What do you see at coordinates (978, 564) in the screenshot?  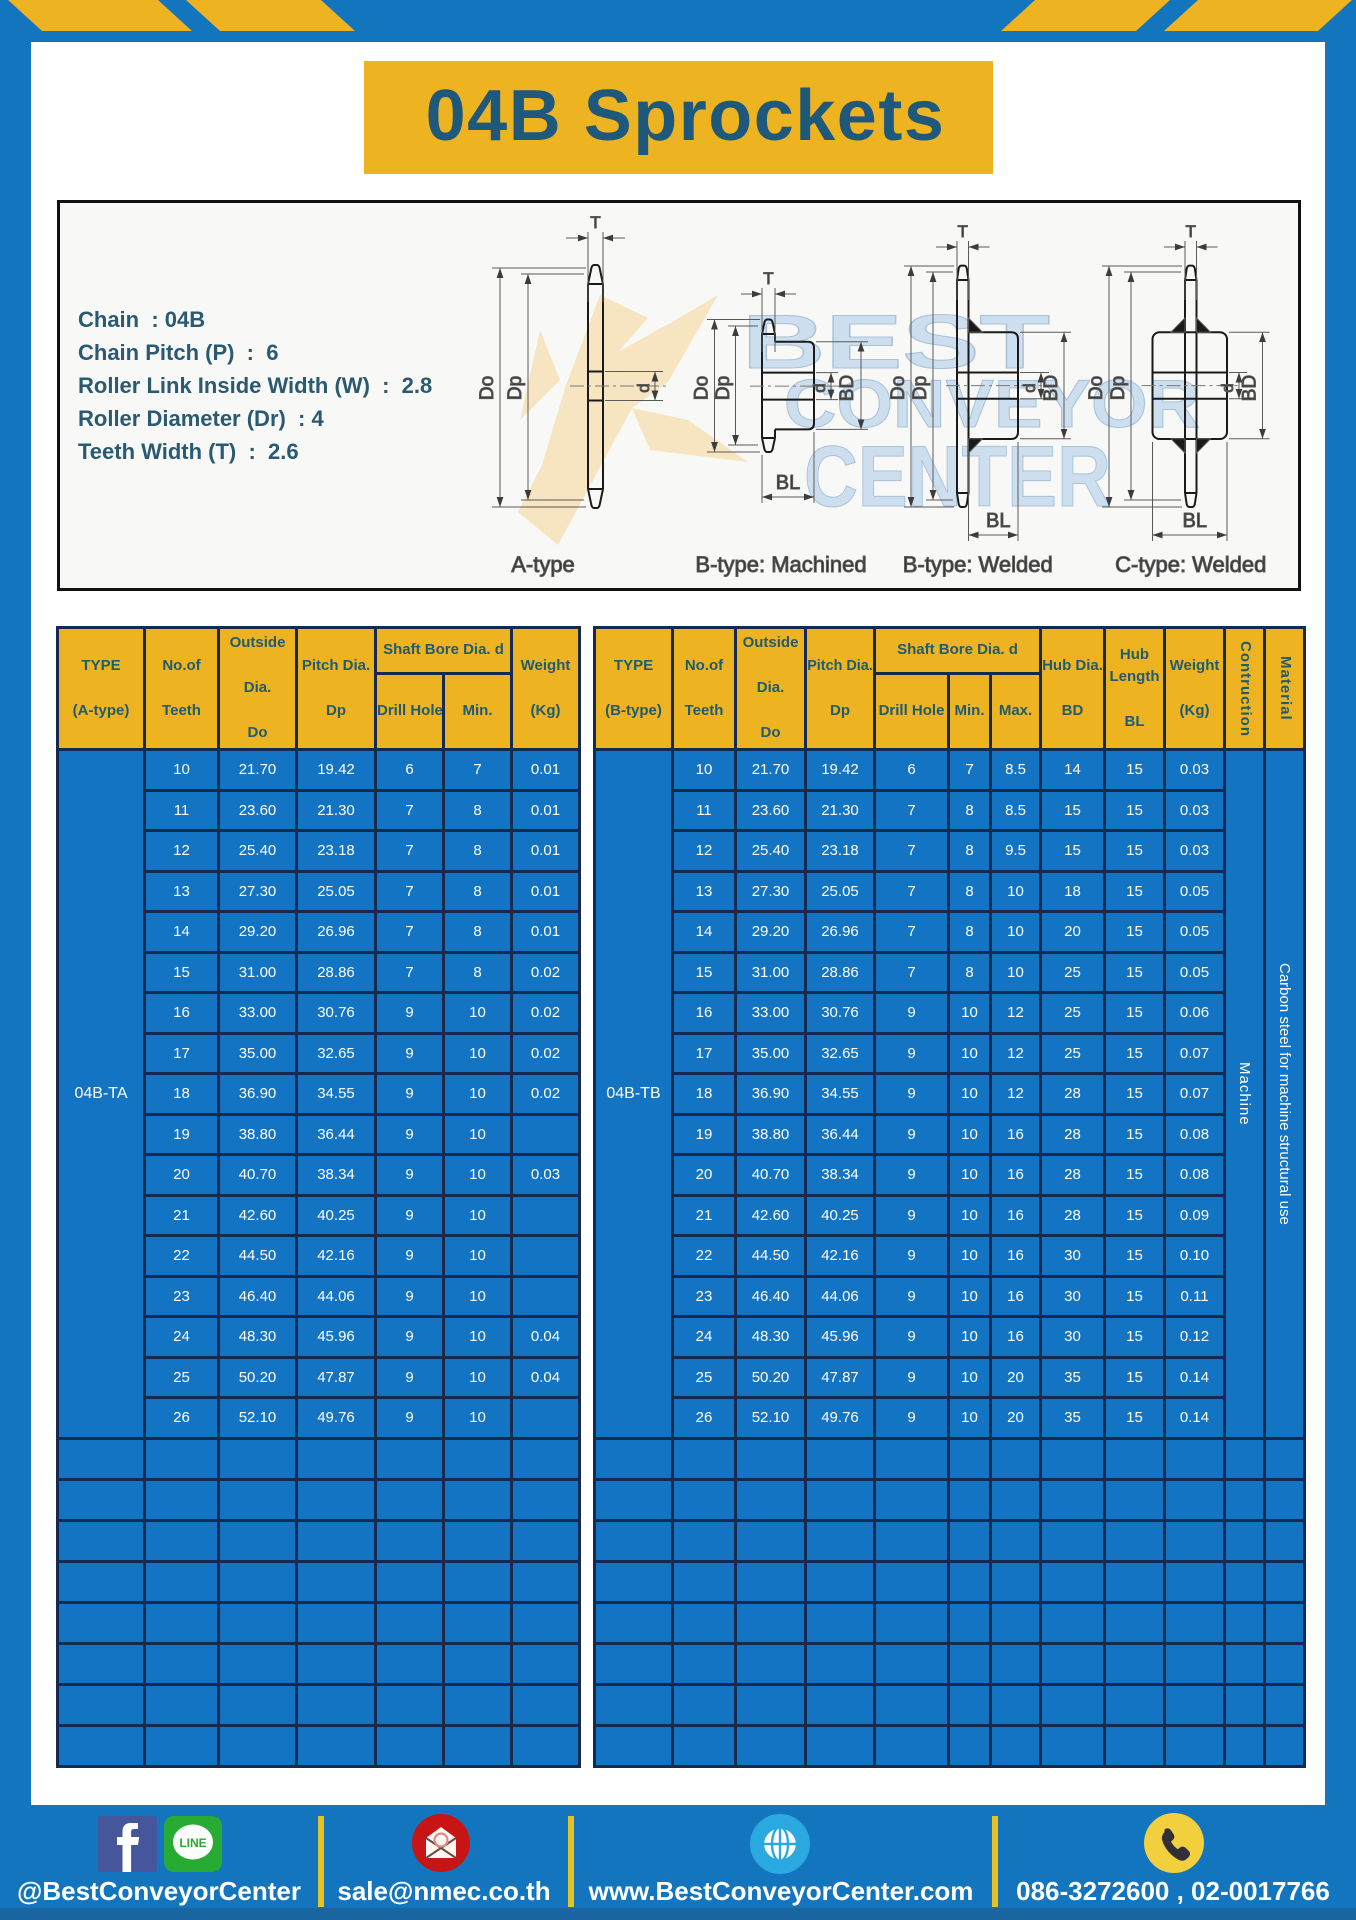 I see `svg-text: B-type: Welded` at bounding box center [978, 564].